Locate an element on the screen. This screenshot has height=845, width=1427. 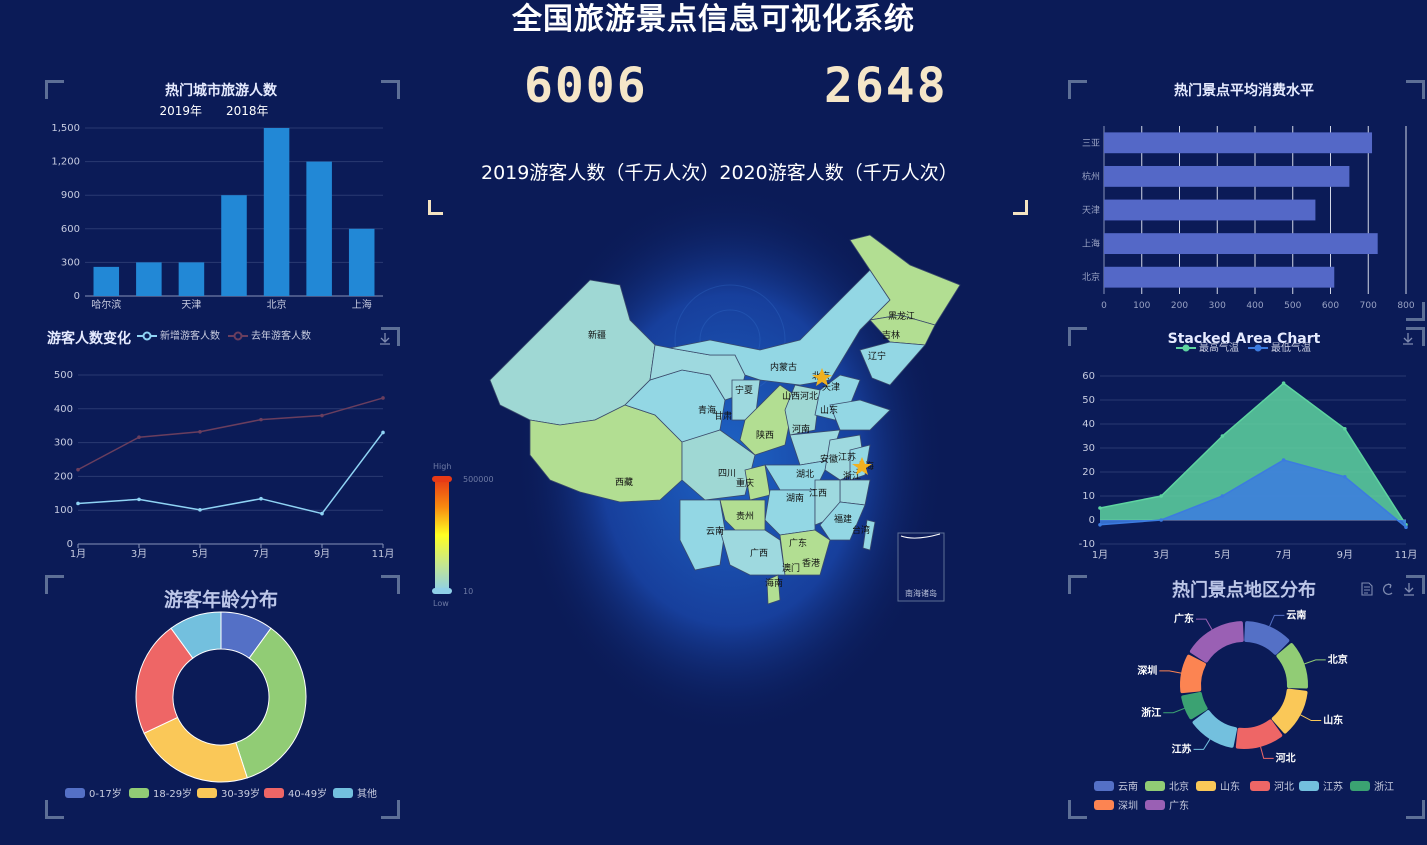
map-label-sichuan: 四川 is located at coordinates (727, 474).